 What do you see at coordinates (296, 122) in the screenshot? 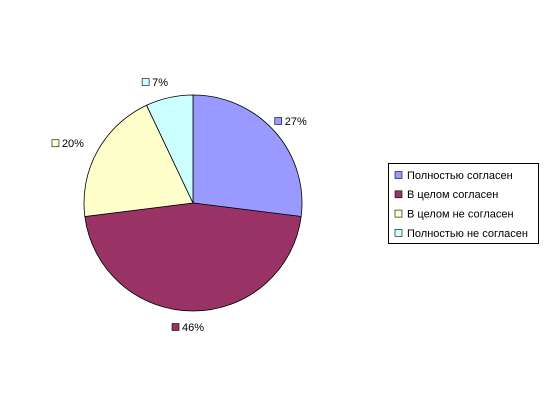
I see `data-label: 27%` at bounding box center [296, 122].